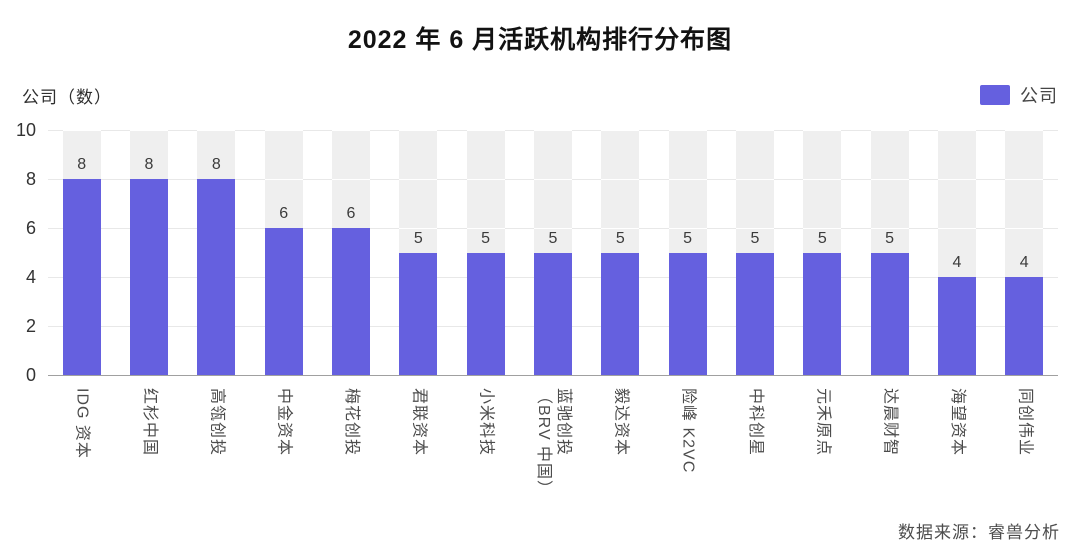  Describe the element at coordinates (284, 422) in the screenshot. I see `x-tick-label: 中金资本` at that location.